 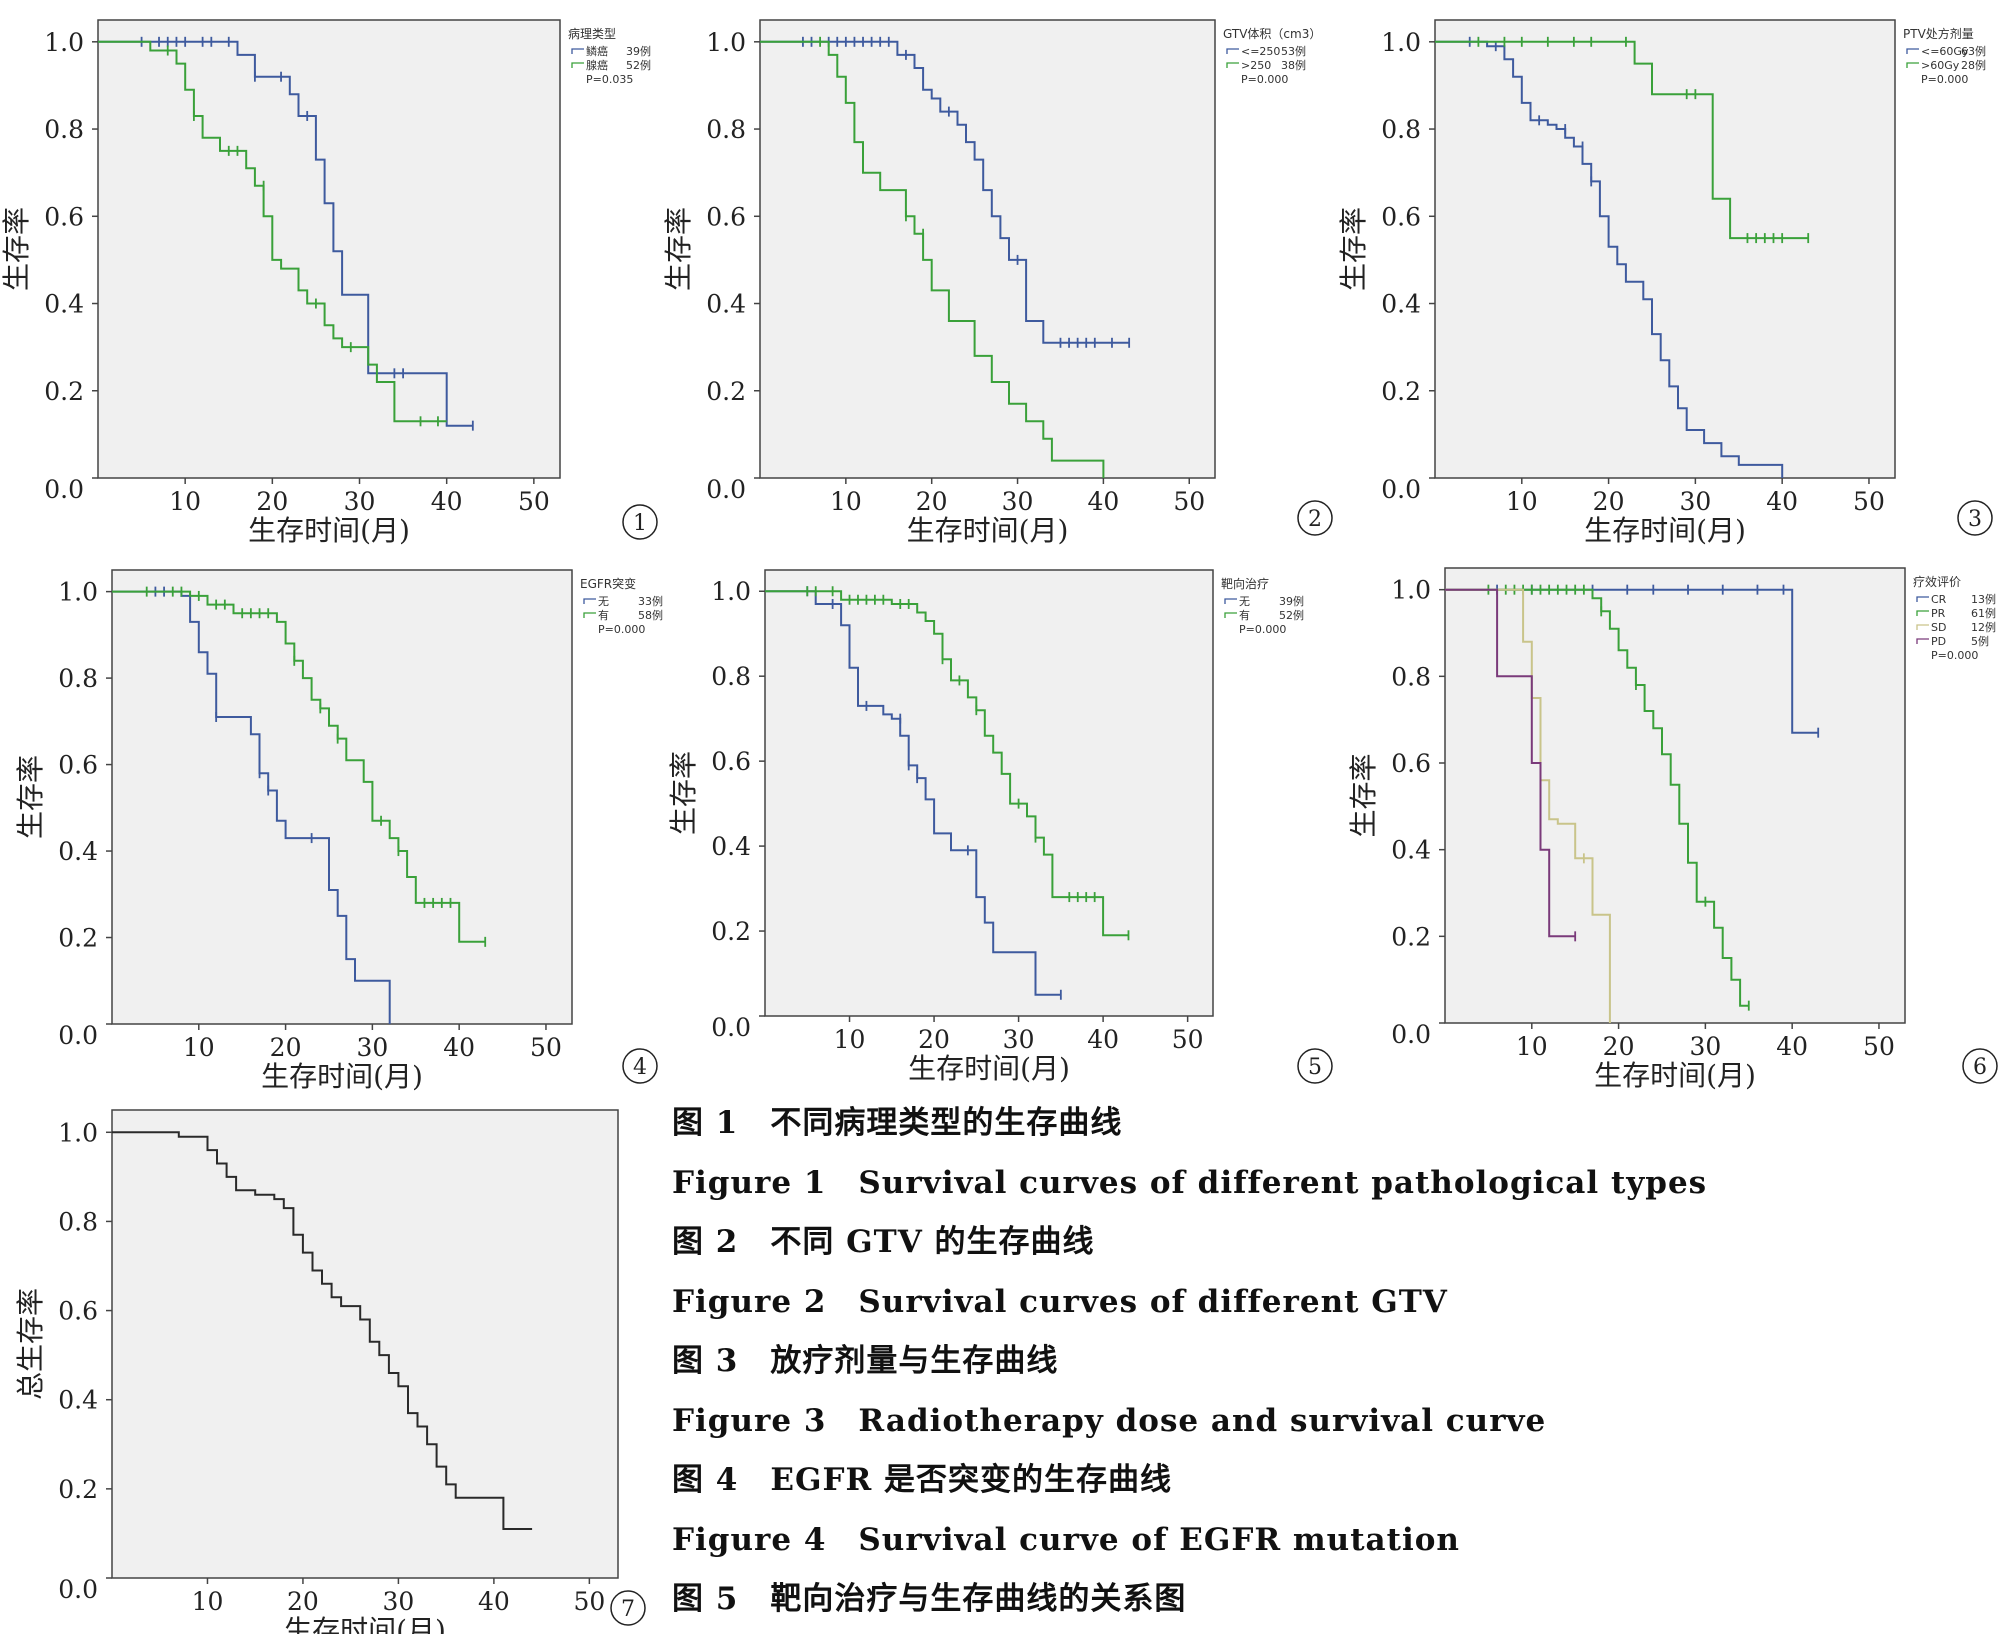 What do you see at coordinates (1938, 33) in the screenshot?
I see `legend-title: PTV处方剂量` at bounding box center [1938, 33].